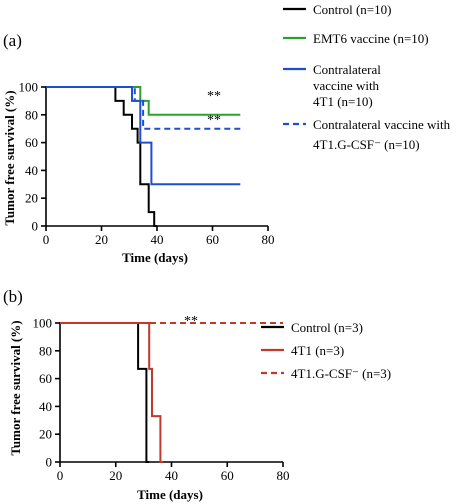  I want to click on panel-b-x-tick-label-0: 0, so click(60, 475).